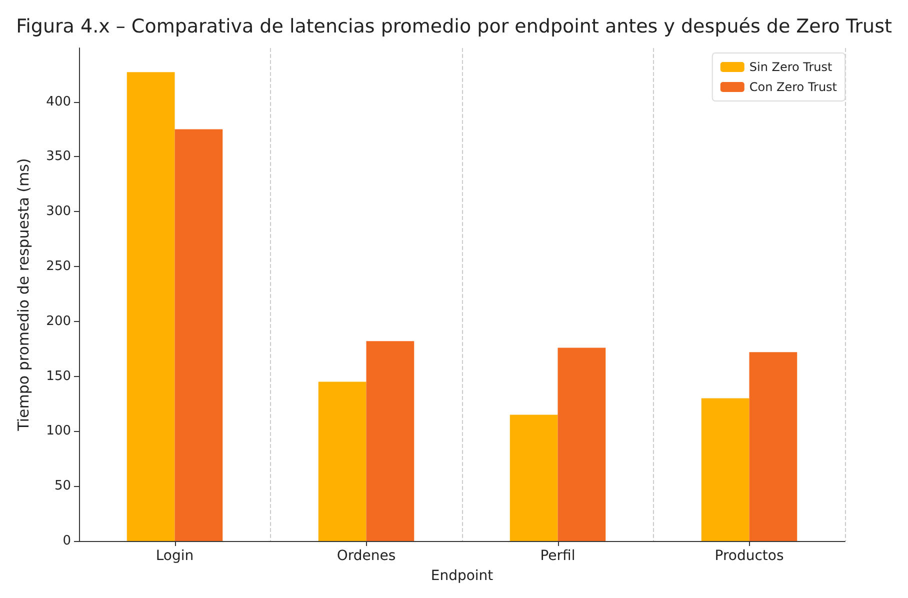 This screenshot has width=908, height=598. I want to click on y-tick-label: 150, so click(58, 376).